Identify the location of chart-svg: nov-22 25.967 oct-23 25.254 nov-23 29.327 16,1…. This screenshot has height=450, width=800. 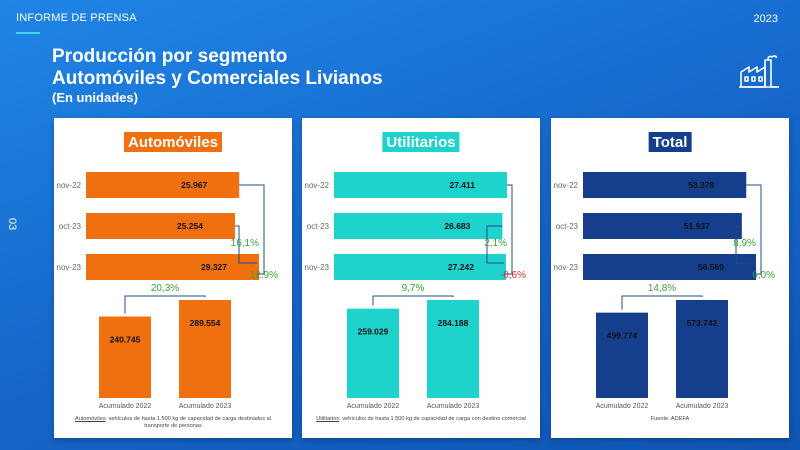
(167, 291).